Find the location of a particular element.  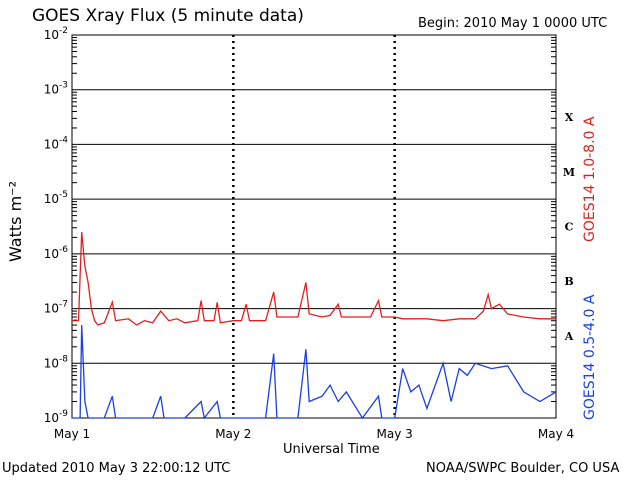

begin-time: Begin: 2010 May 1 0000 UTC is located at coordinates (513, 23).